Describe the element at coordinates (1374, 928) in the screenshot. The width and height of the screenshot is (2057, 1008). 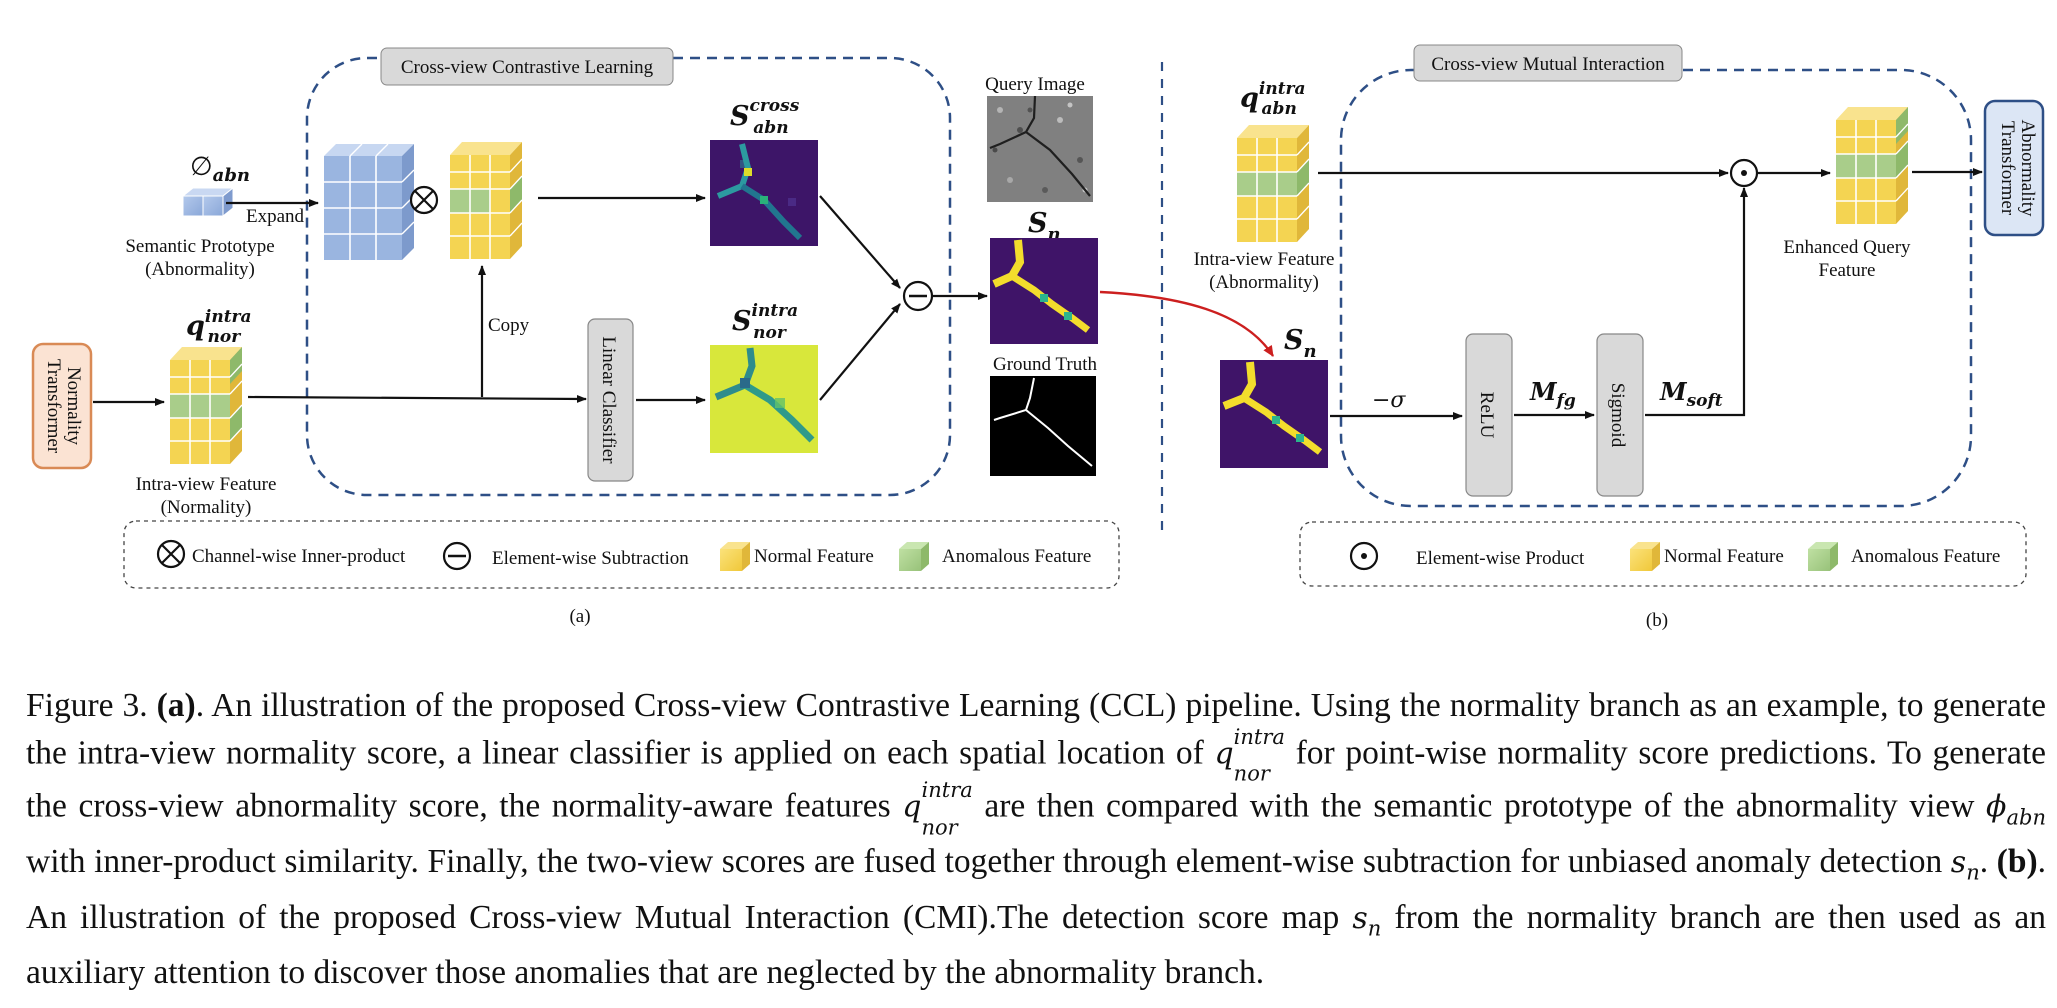
I see `caption-s-sub-2: n` at that location.